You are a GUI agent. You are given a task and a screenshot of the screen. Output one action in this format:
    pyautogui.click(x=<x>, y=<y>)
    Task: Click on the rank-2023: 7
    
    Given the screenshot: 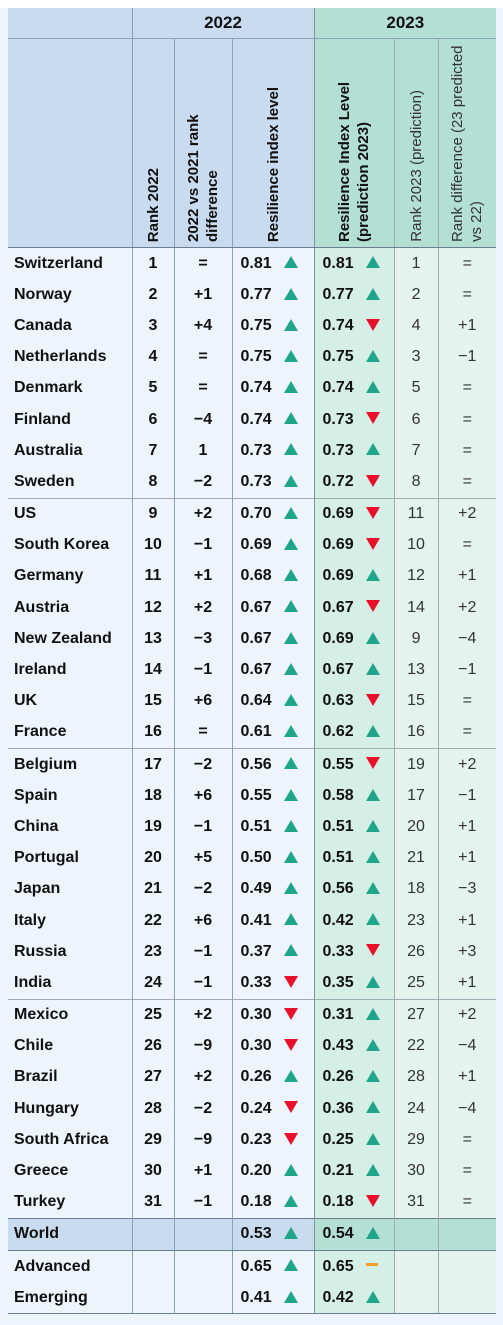 What is the action you would take?
    pyautogui.click(x=416, y=451)
    